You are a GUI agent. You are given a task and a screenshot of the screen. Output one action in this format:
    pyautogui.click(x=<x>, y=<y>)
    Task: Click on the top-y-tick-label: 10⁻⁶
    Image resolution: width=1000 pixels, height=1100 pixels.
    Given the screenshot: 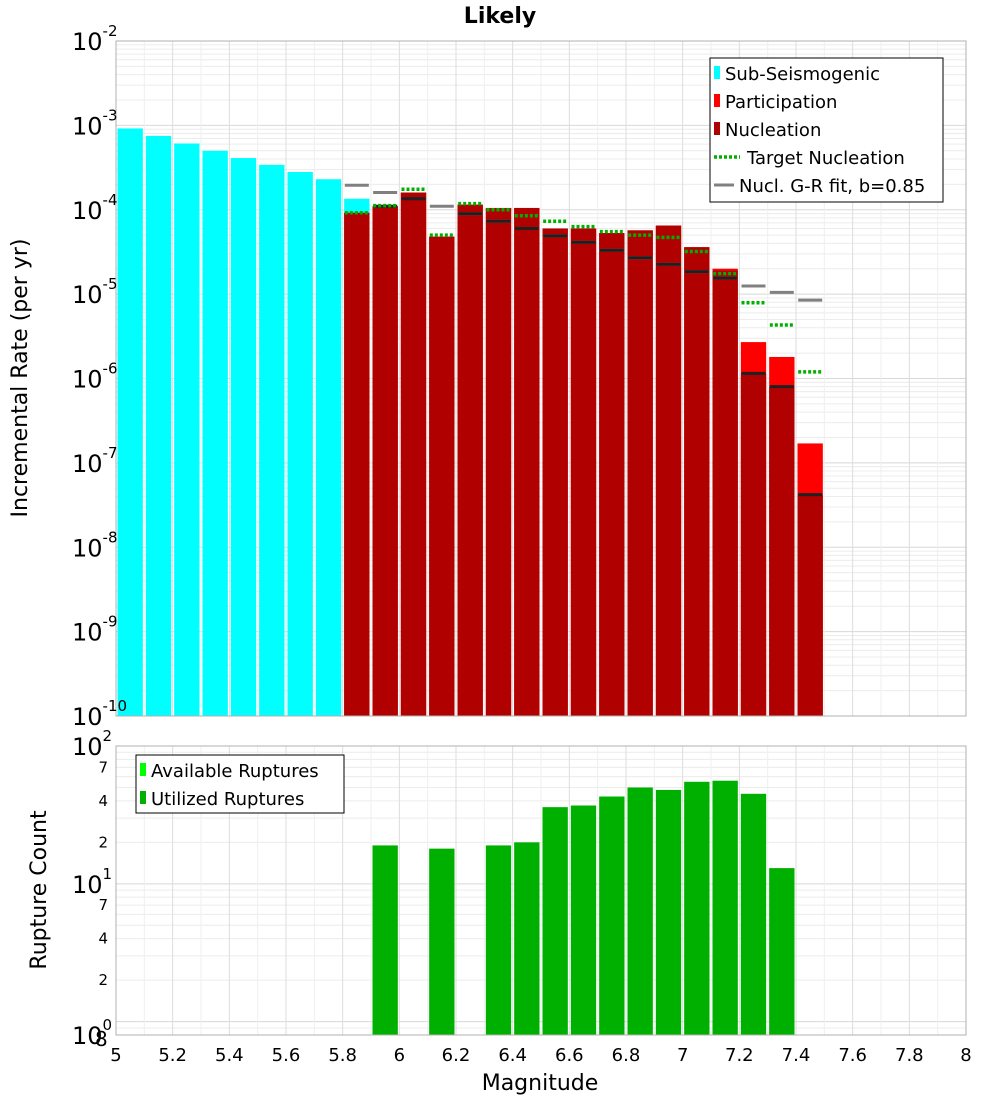 What is the action you would take?
    pyautogui.click(x=95, y=377)
    